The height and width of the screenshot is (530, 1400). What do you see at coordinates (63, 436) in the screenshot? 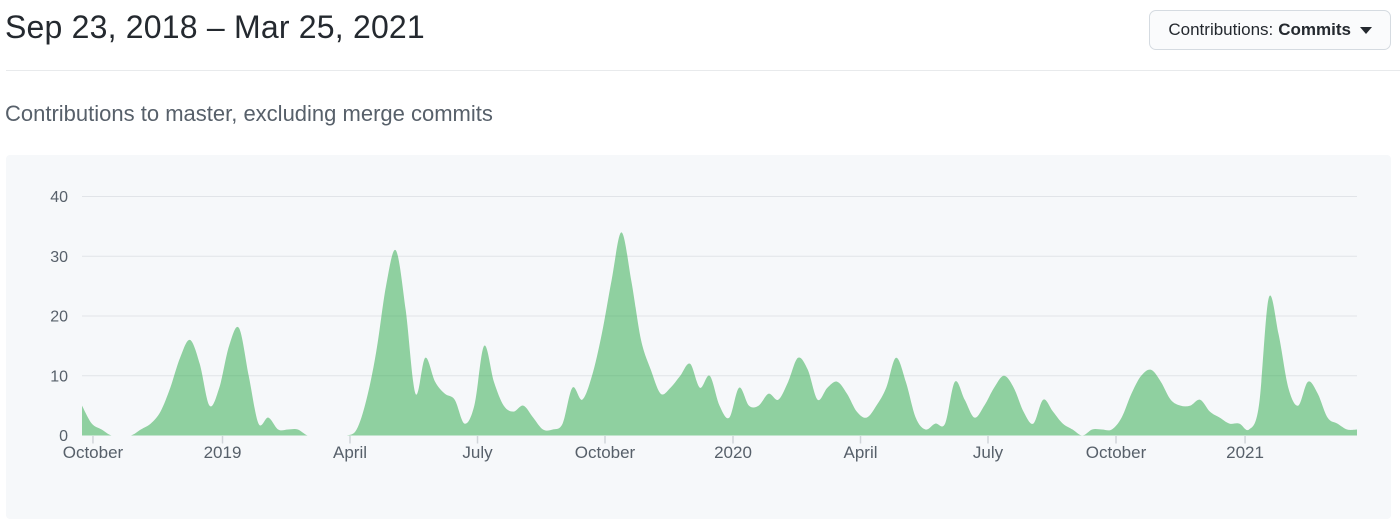
I see `y-axis-label: 0` at bounding box center [63, 436].